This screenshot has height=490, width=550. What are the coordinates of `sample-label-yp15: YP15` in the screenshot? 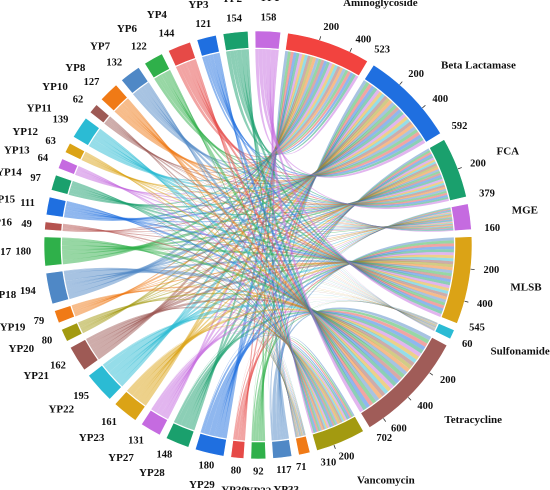 It's located at (8, 199).